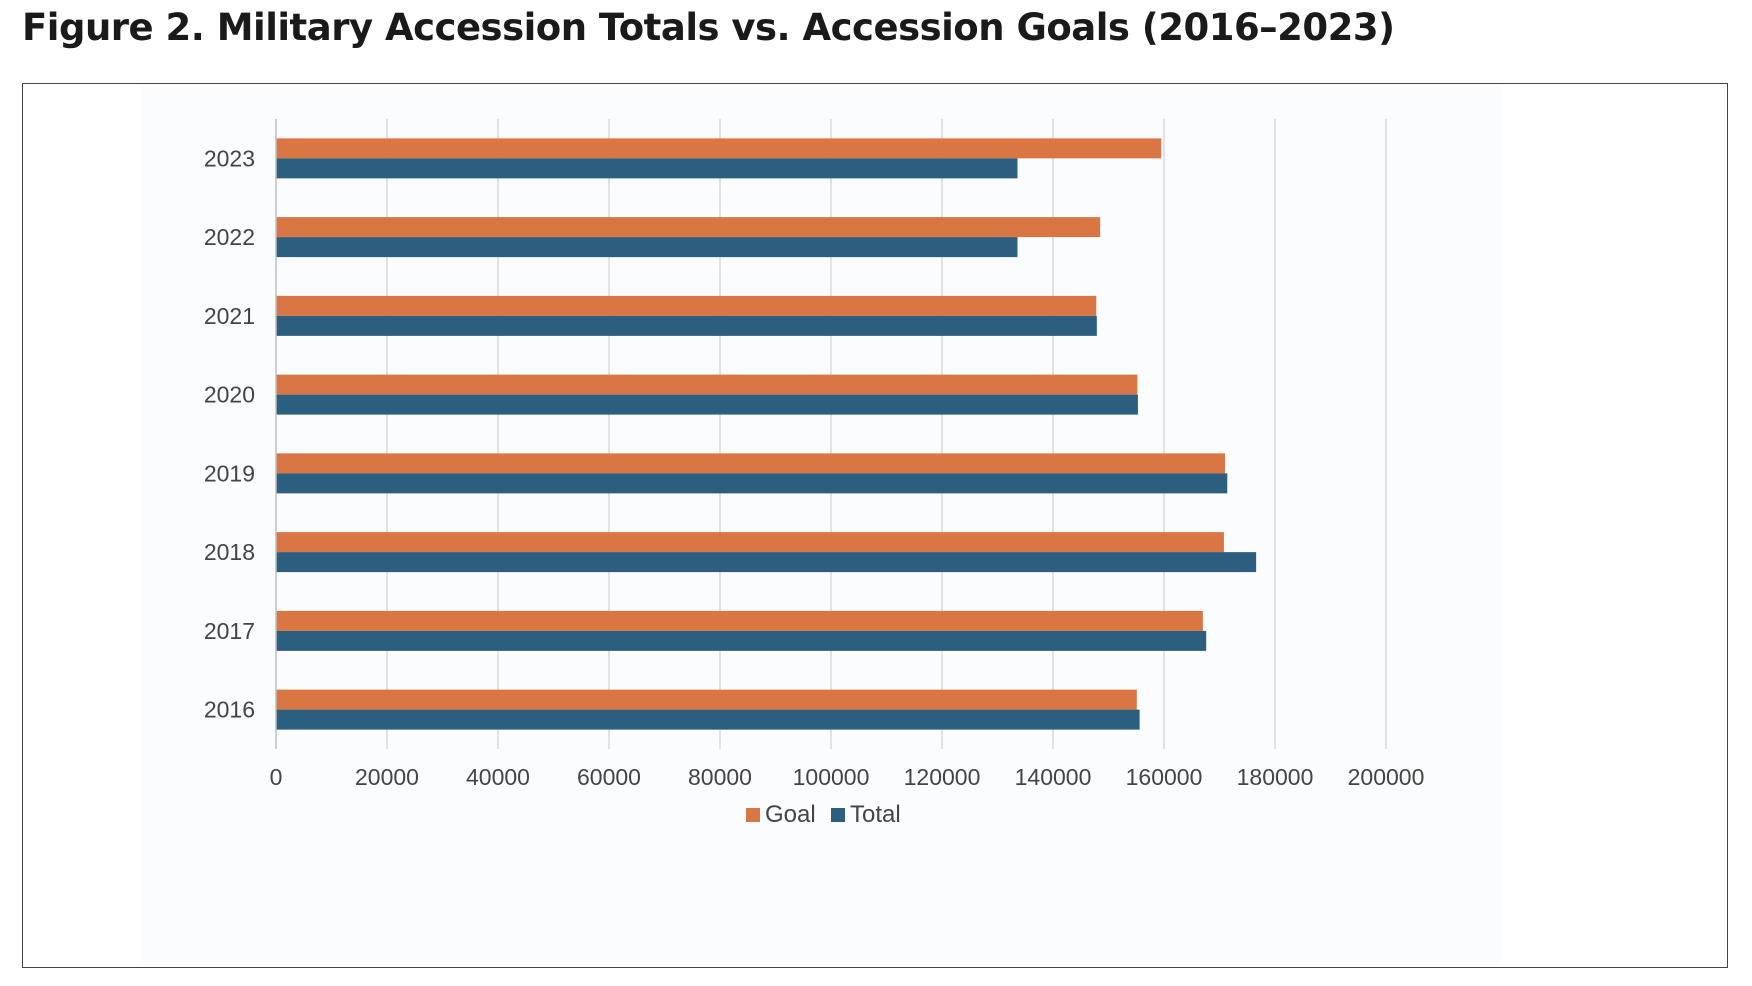  What do you see at coordinates (707, 384) in the screenshot?
I see `bar-goal-2020` at bounding box center [707, 384].